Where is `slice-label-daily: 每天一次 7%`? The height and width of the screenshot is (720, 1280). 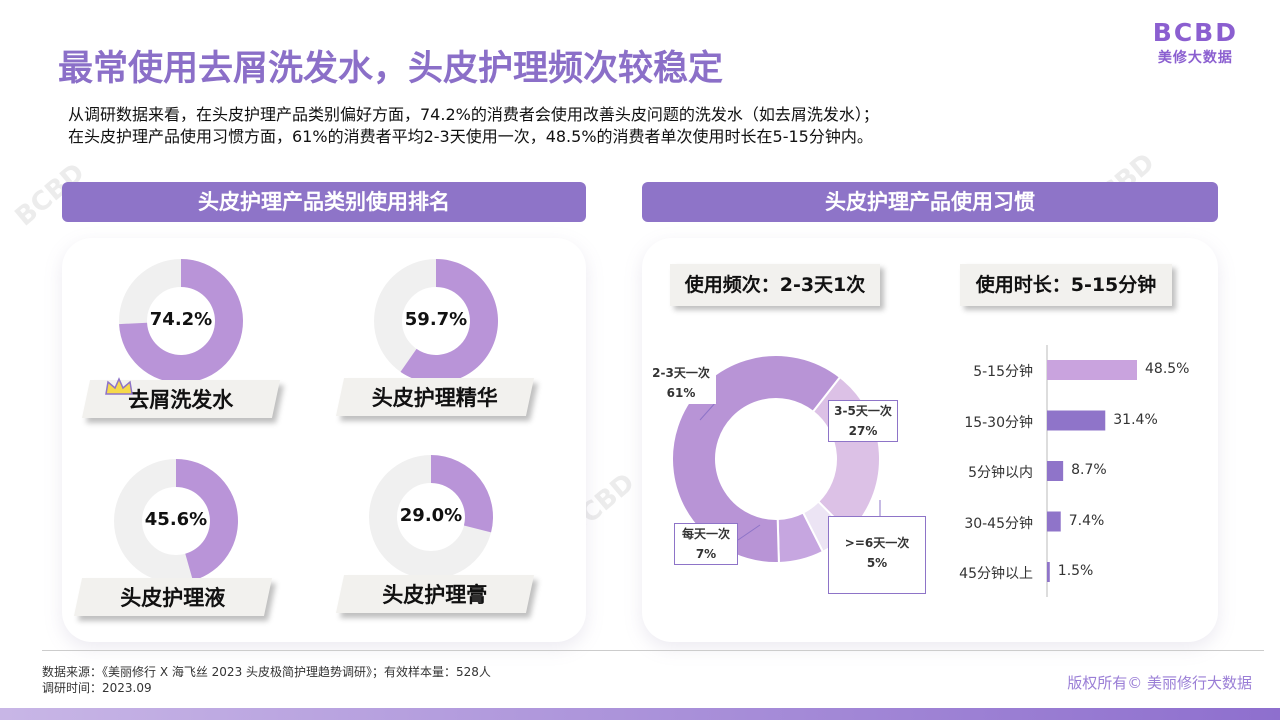 slice-label-daily: 每天一次 7% is located at coordinates (706, 544).